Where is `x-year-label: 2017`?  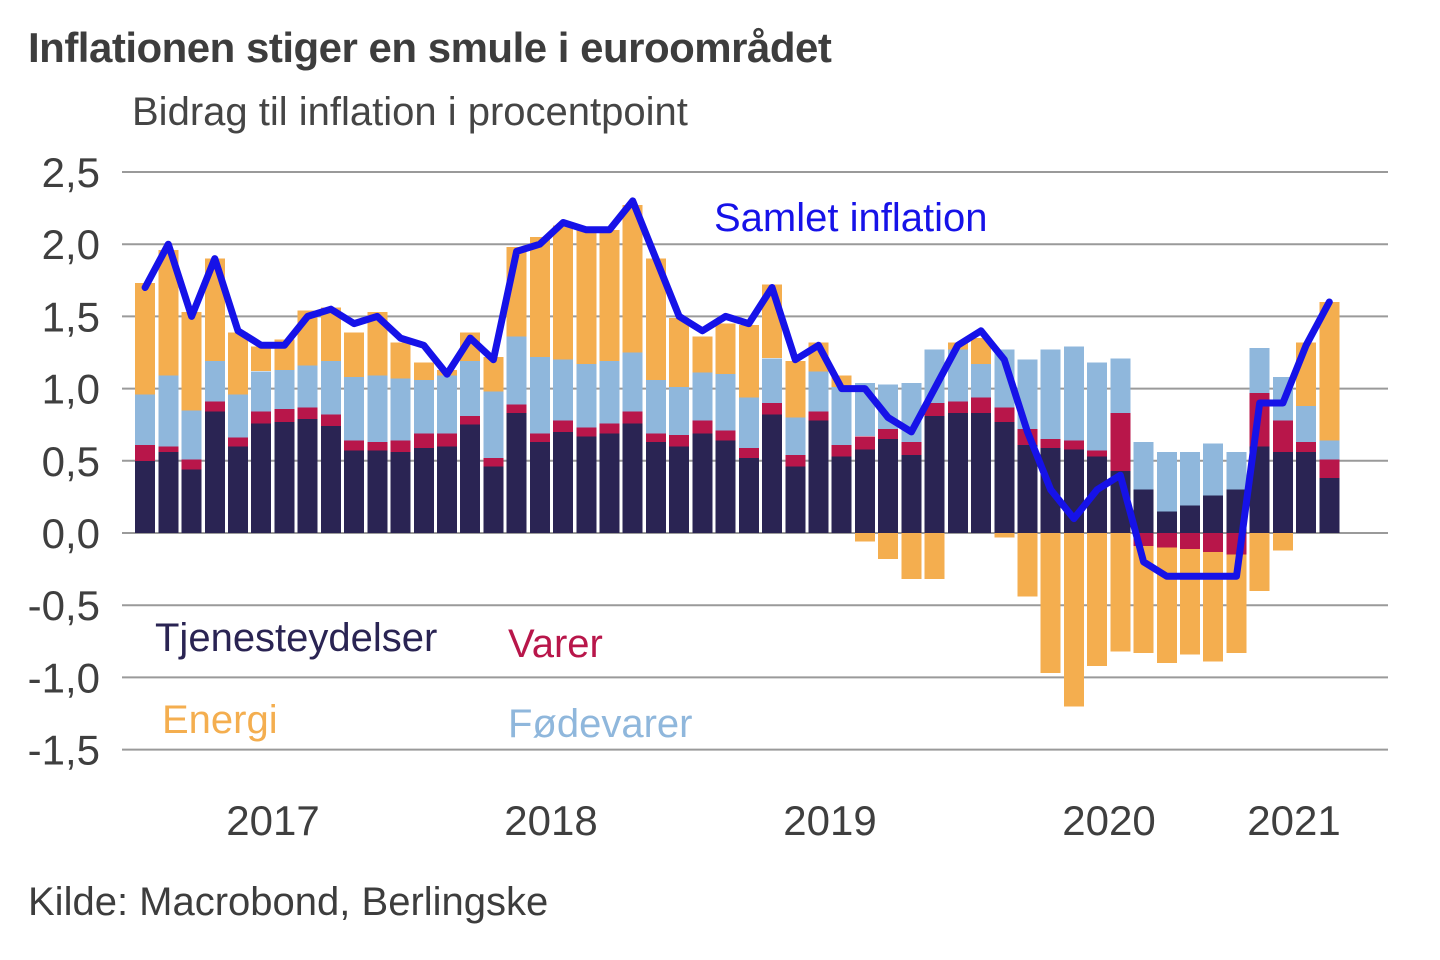 x-year-label: 2017 is located at coordinates (272, 820).